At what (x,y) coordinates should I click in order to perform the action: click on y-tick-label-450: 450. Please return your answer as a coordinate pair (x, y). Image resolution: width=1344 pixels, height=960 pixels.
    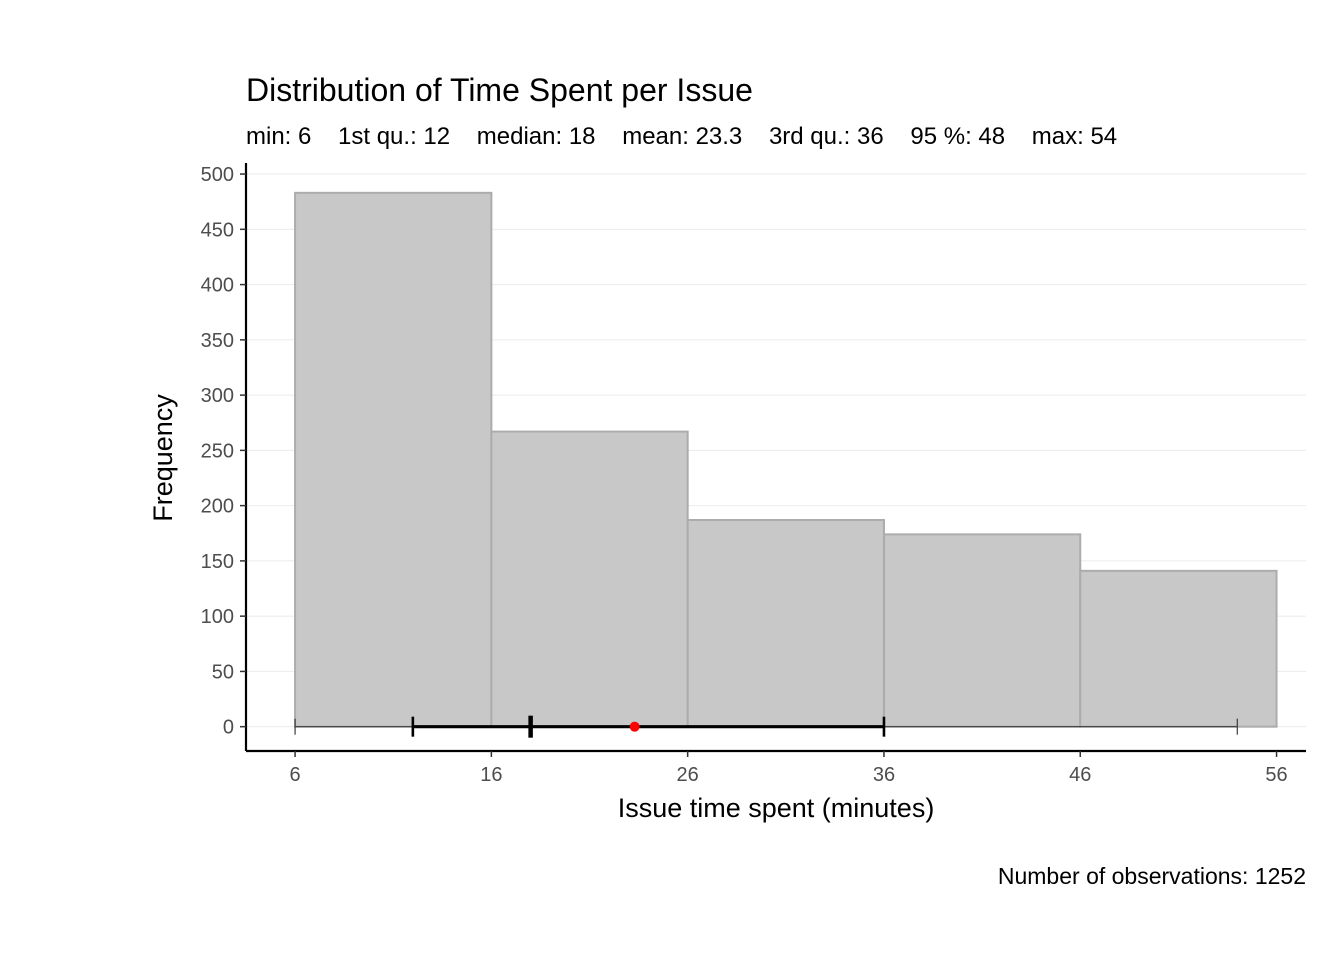
    Looking at the image, I should click on (217, 230).